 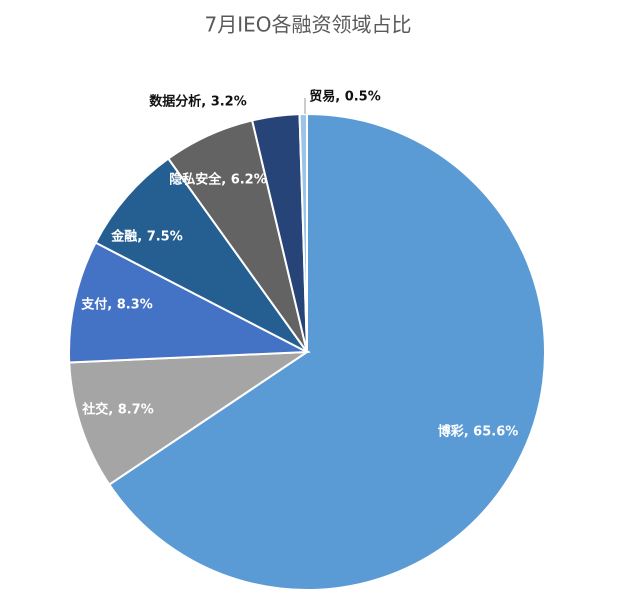 What do you see at coordinates (146, 237) in the screenshot?
I see `data-label: 金融, 7.5%` at bounding box center [146, 237].